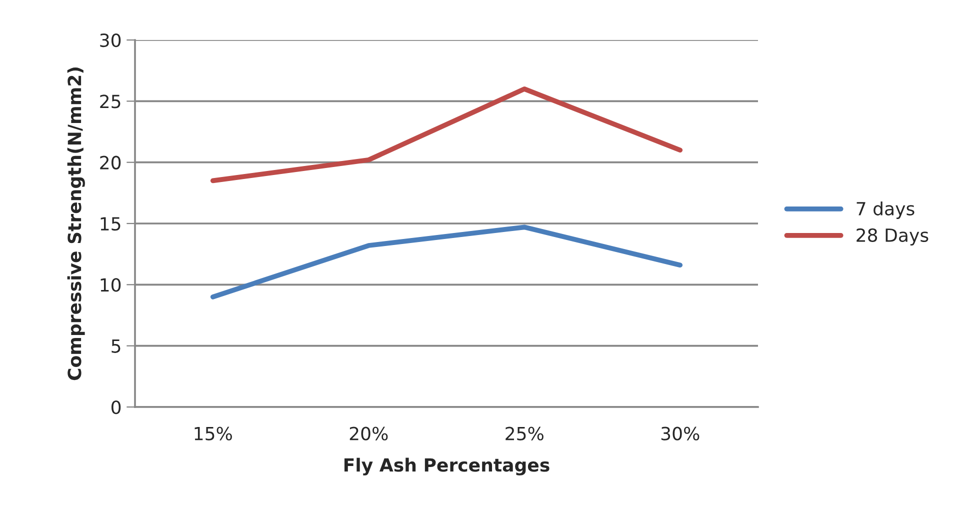 The width and height of the screenshot is (955, 523). Describe the element at coordinates (110, 101) in the screenshot. I see `y-tick-label: 25` at that location.